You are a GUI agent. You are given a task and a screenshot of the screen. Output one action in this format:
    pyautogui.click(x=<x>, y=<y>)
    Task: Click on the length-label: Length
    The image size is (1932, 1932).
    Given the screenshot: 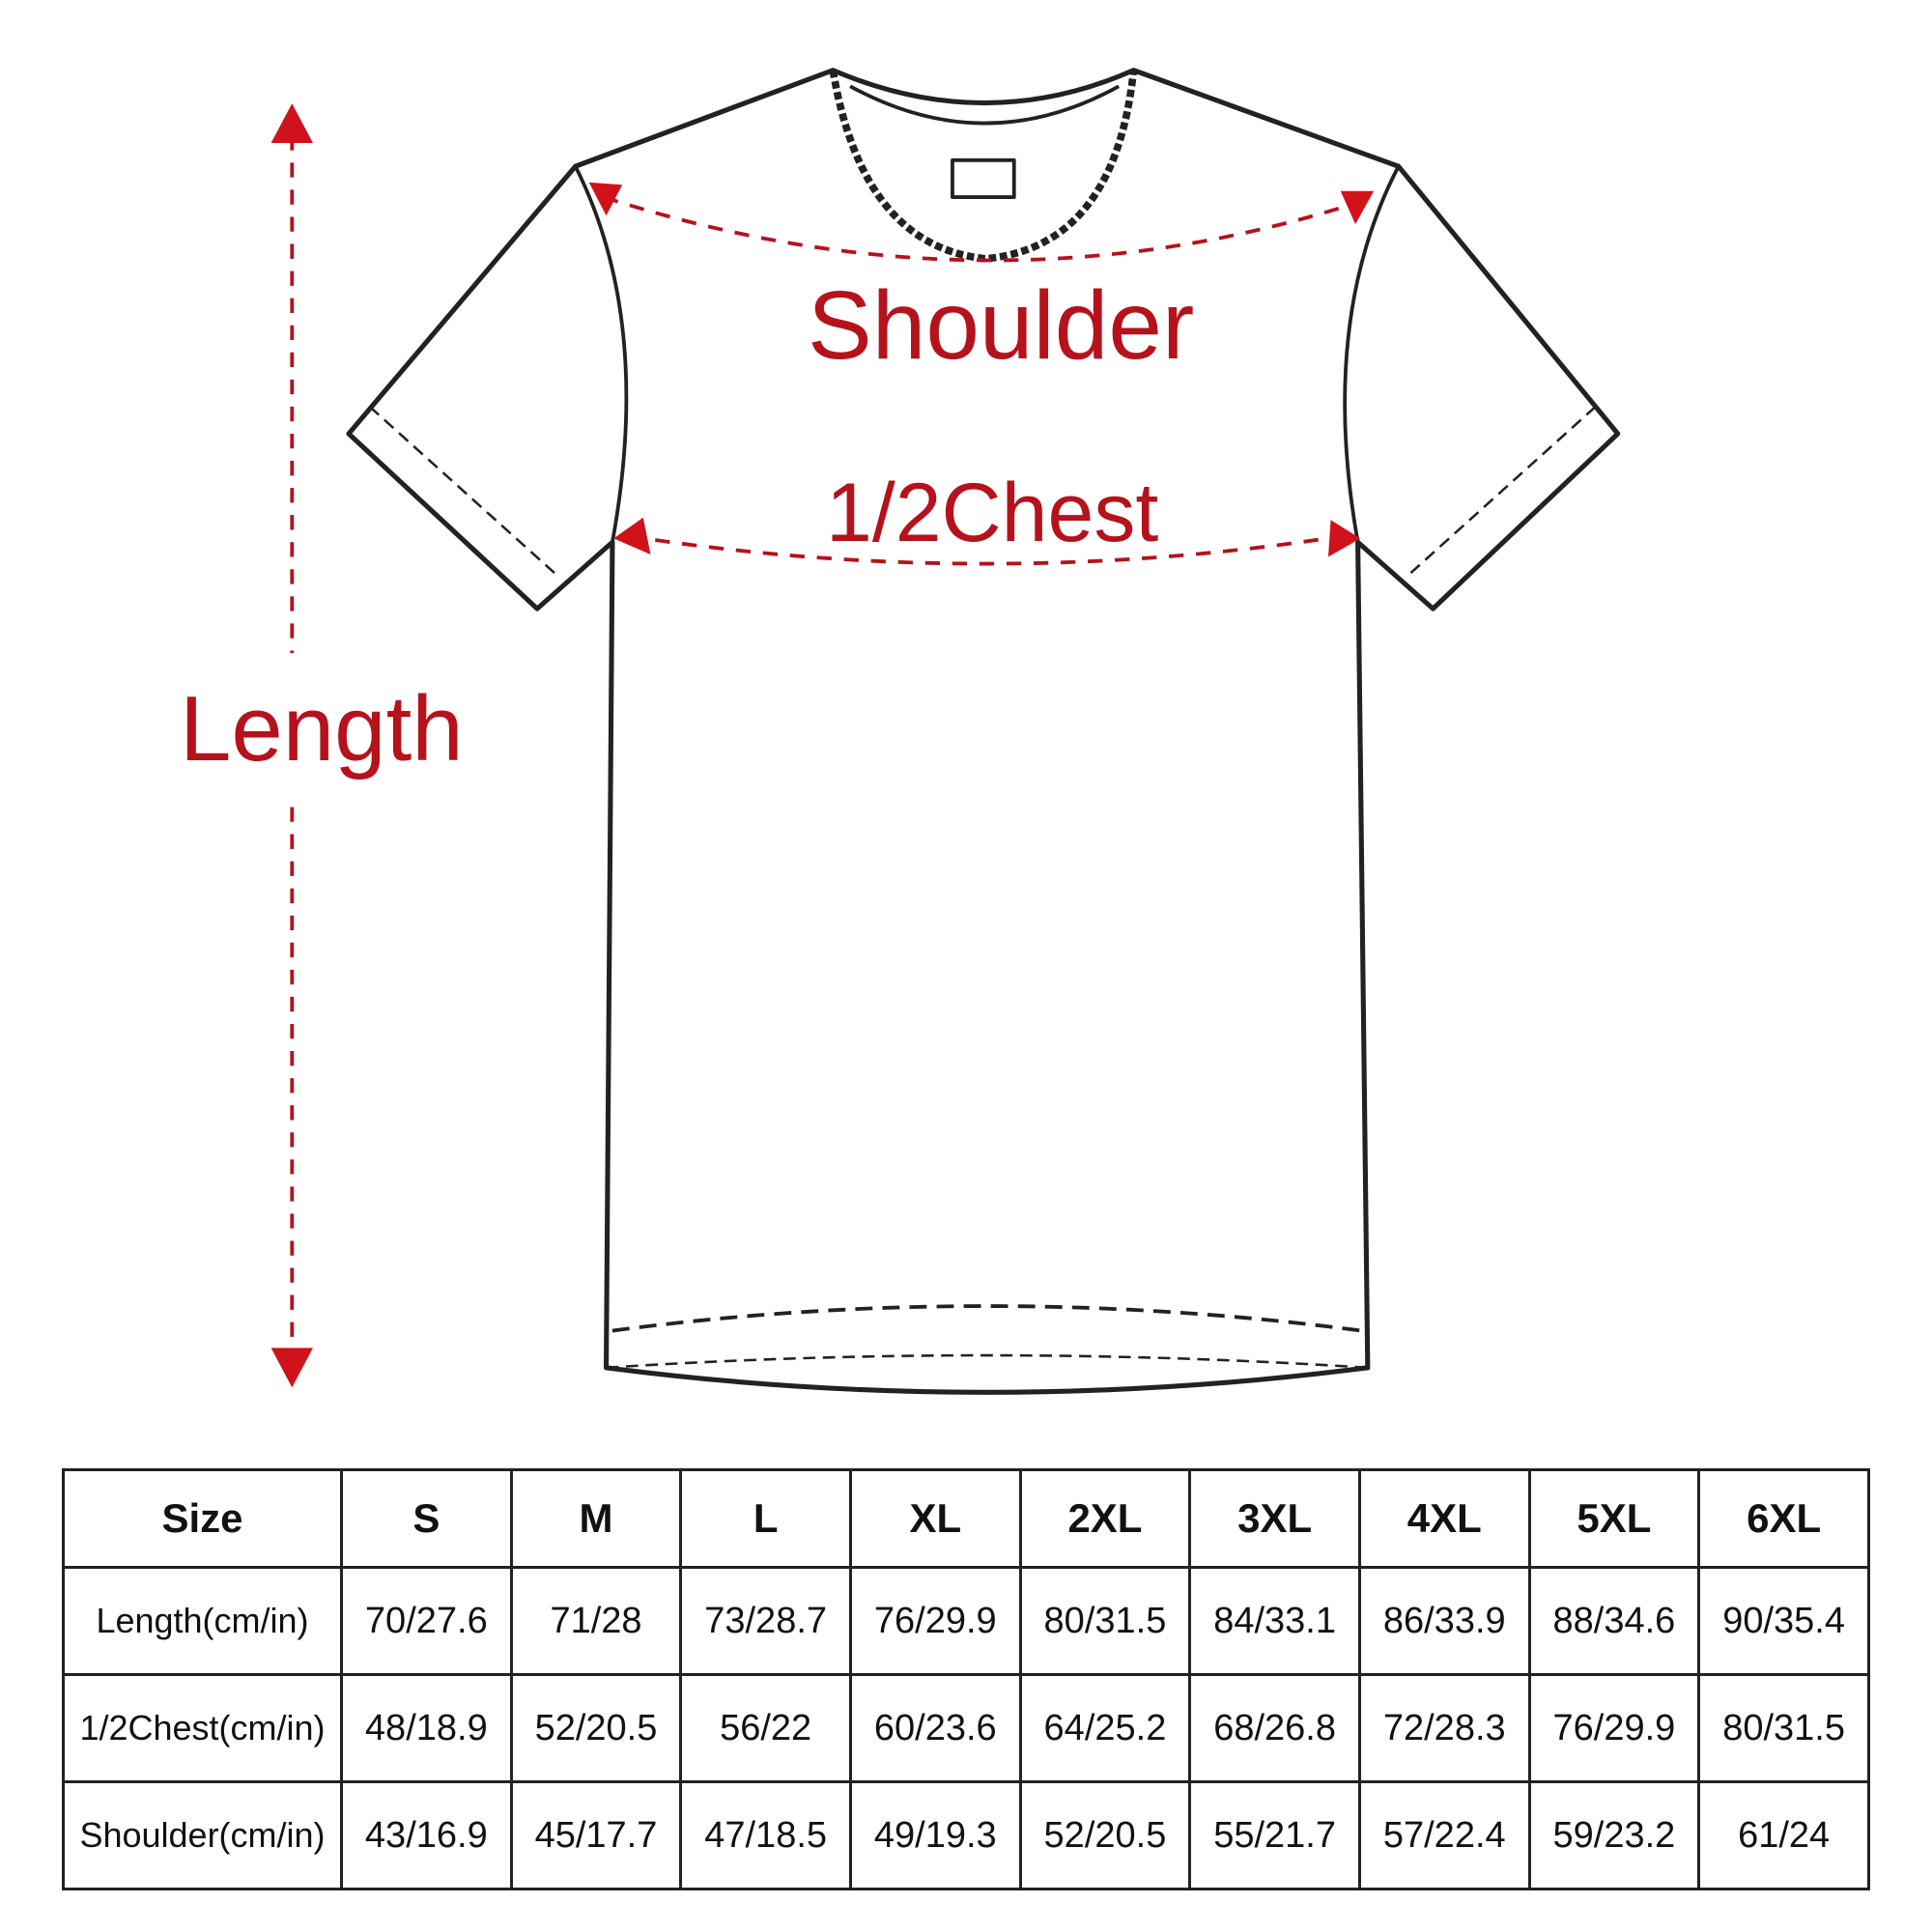 What is the action you would take?
    pyautogui.click(x=322, y=729)
    